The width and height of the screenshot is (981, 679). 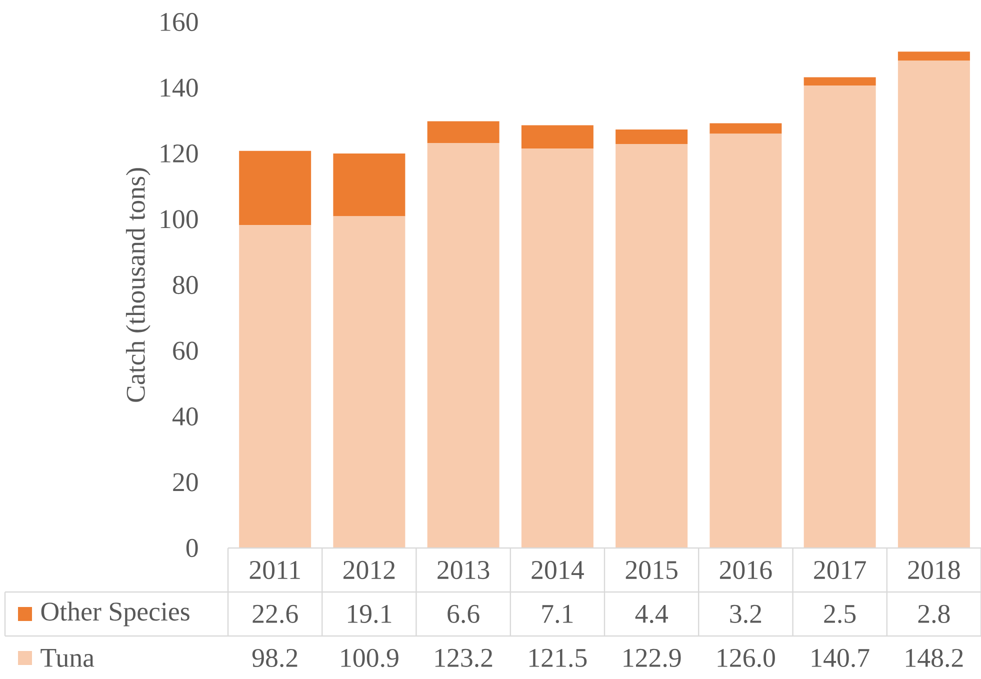 What do you see at coordinates (558, 570) in the screenshot?
I see `x-tick-label: 2014` at bounding box center [558, 570].